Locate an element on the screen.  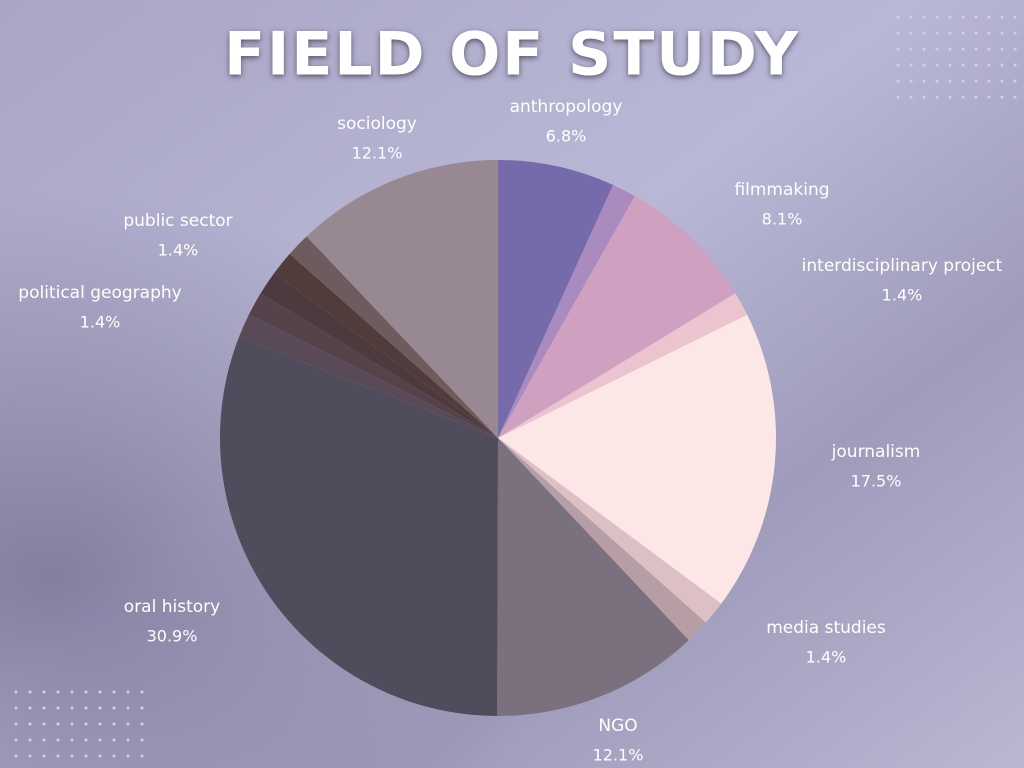
slice-label: journalism is located at coordinates (876, 452).